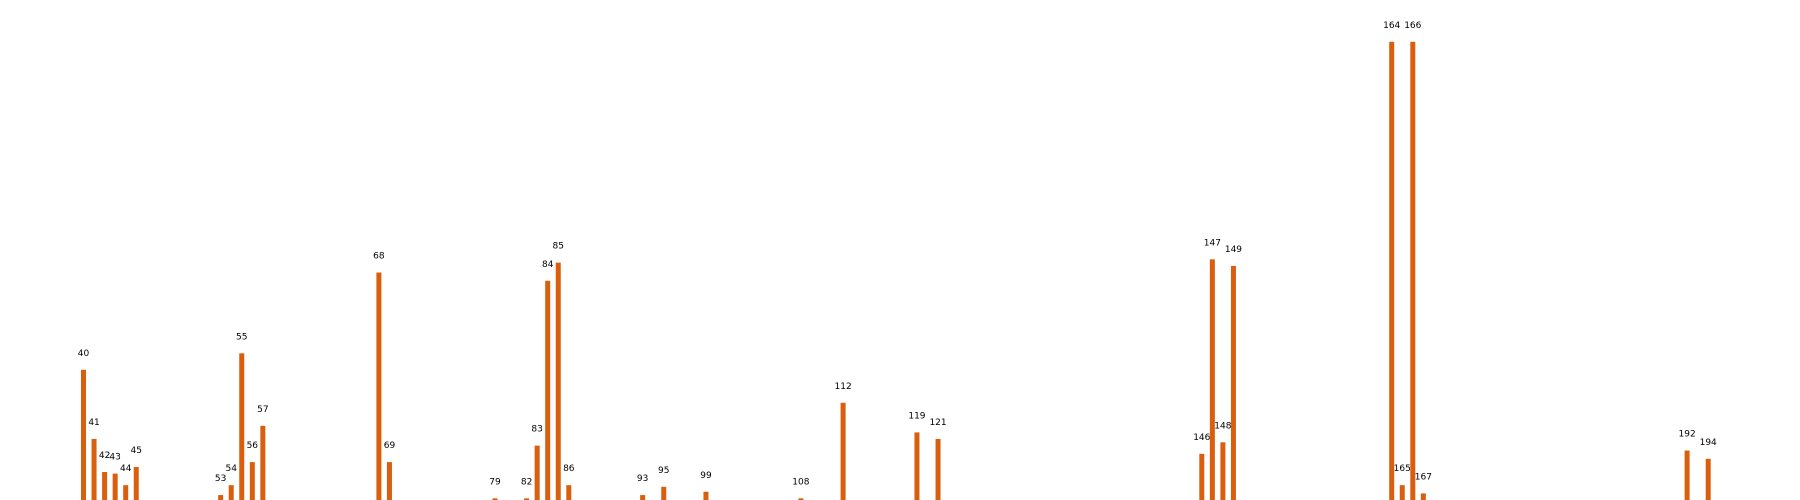  I want to click on bar-label-82: 82, so click(526, 482).